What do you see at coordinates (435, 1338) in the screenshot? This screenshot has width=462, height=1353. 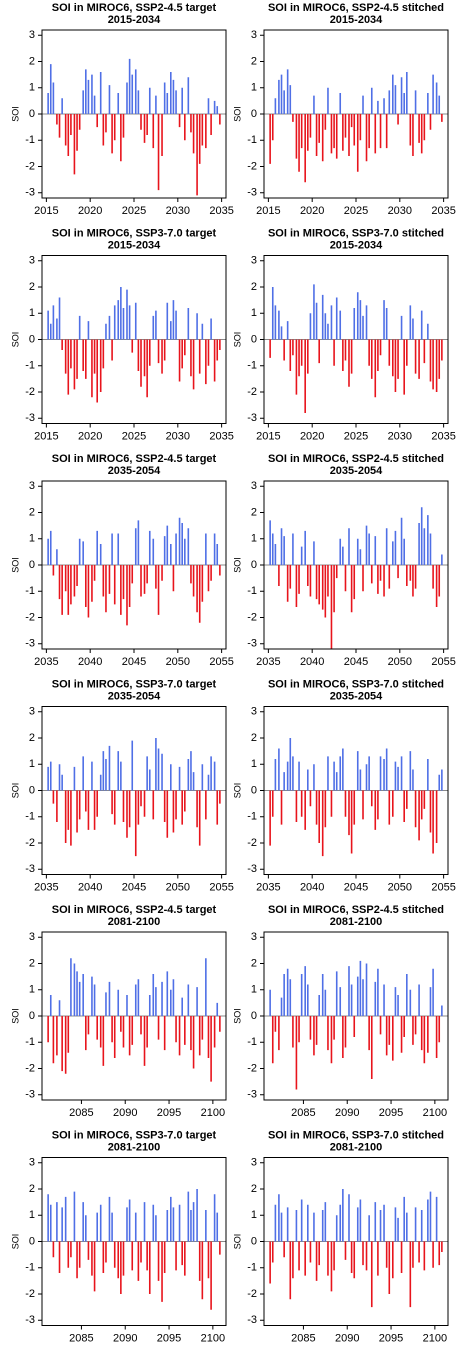 I see `x-tick-label: 2100` at bounding box center [435, 1338].